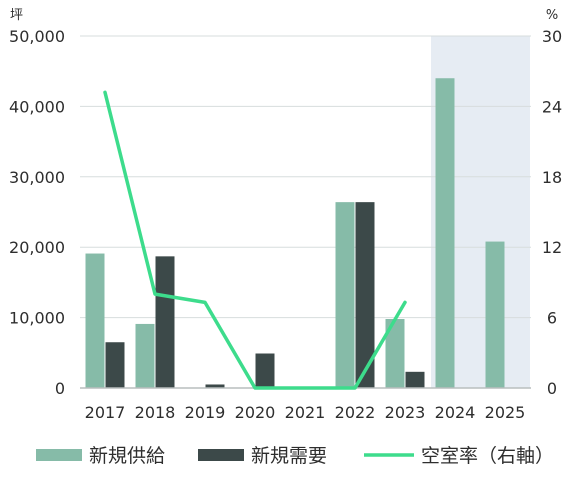  Describe the element at coordinates (505, 412) in the screenshot. I see `x-tick-label: 2025` at that location.